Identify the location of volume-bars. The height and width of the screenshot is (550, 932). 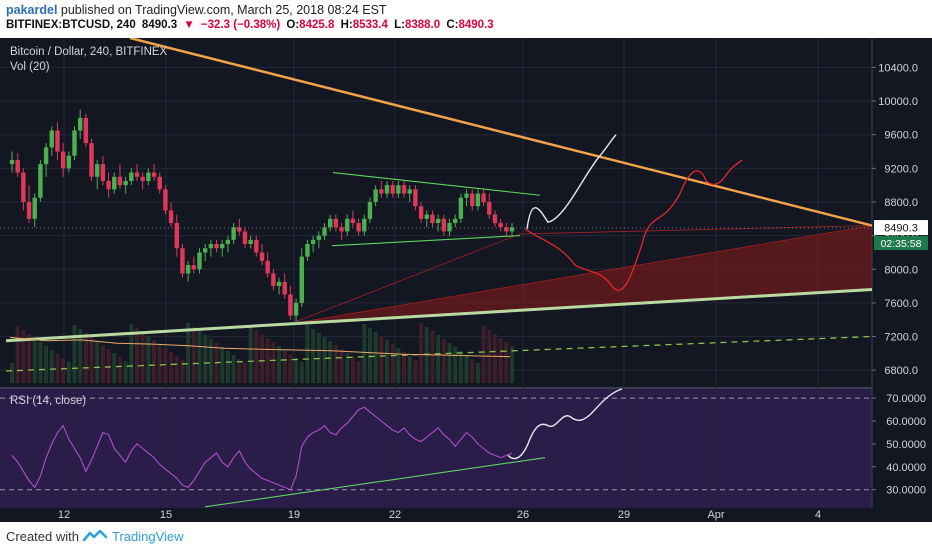
(262, 353).